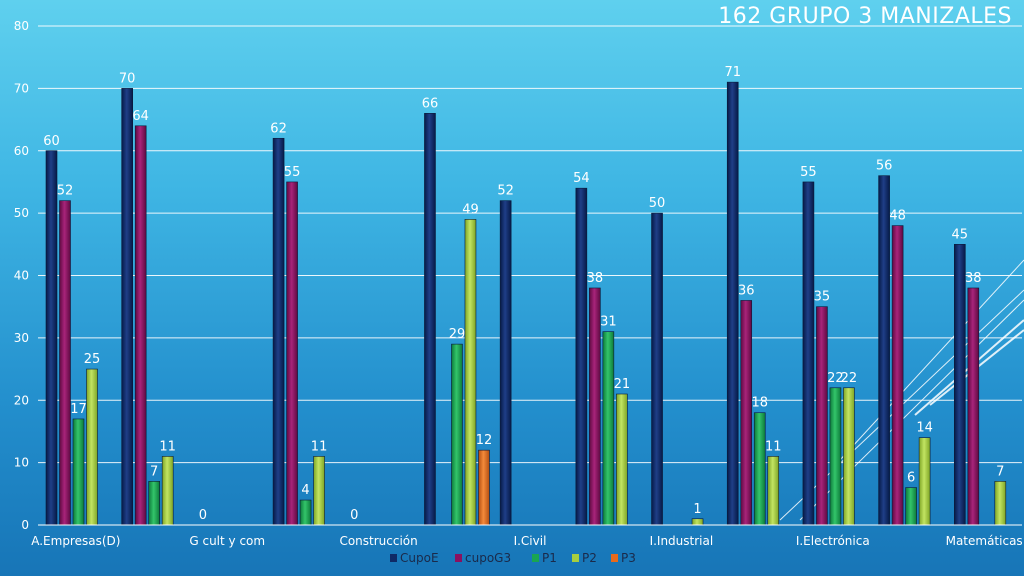 Image resolution: width=1024 pixels, height=576 pixels. Describe the element at coordinates (488, 558) in the screenshot. I see `legend-label-cupoG3: cupoG3` at that location.